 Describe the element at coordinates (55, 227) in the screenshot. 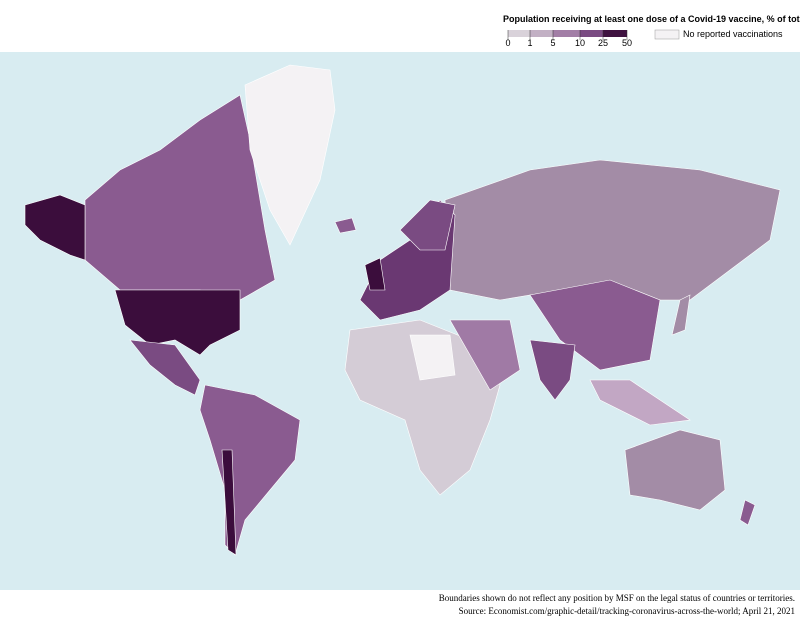

I see `alaska` at that location.